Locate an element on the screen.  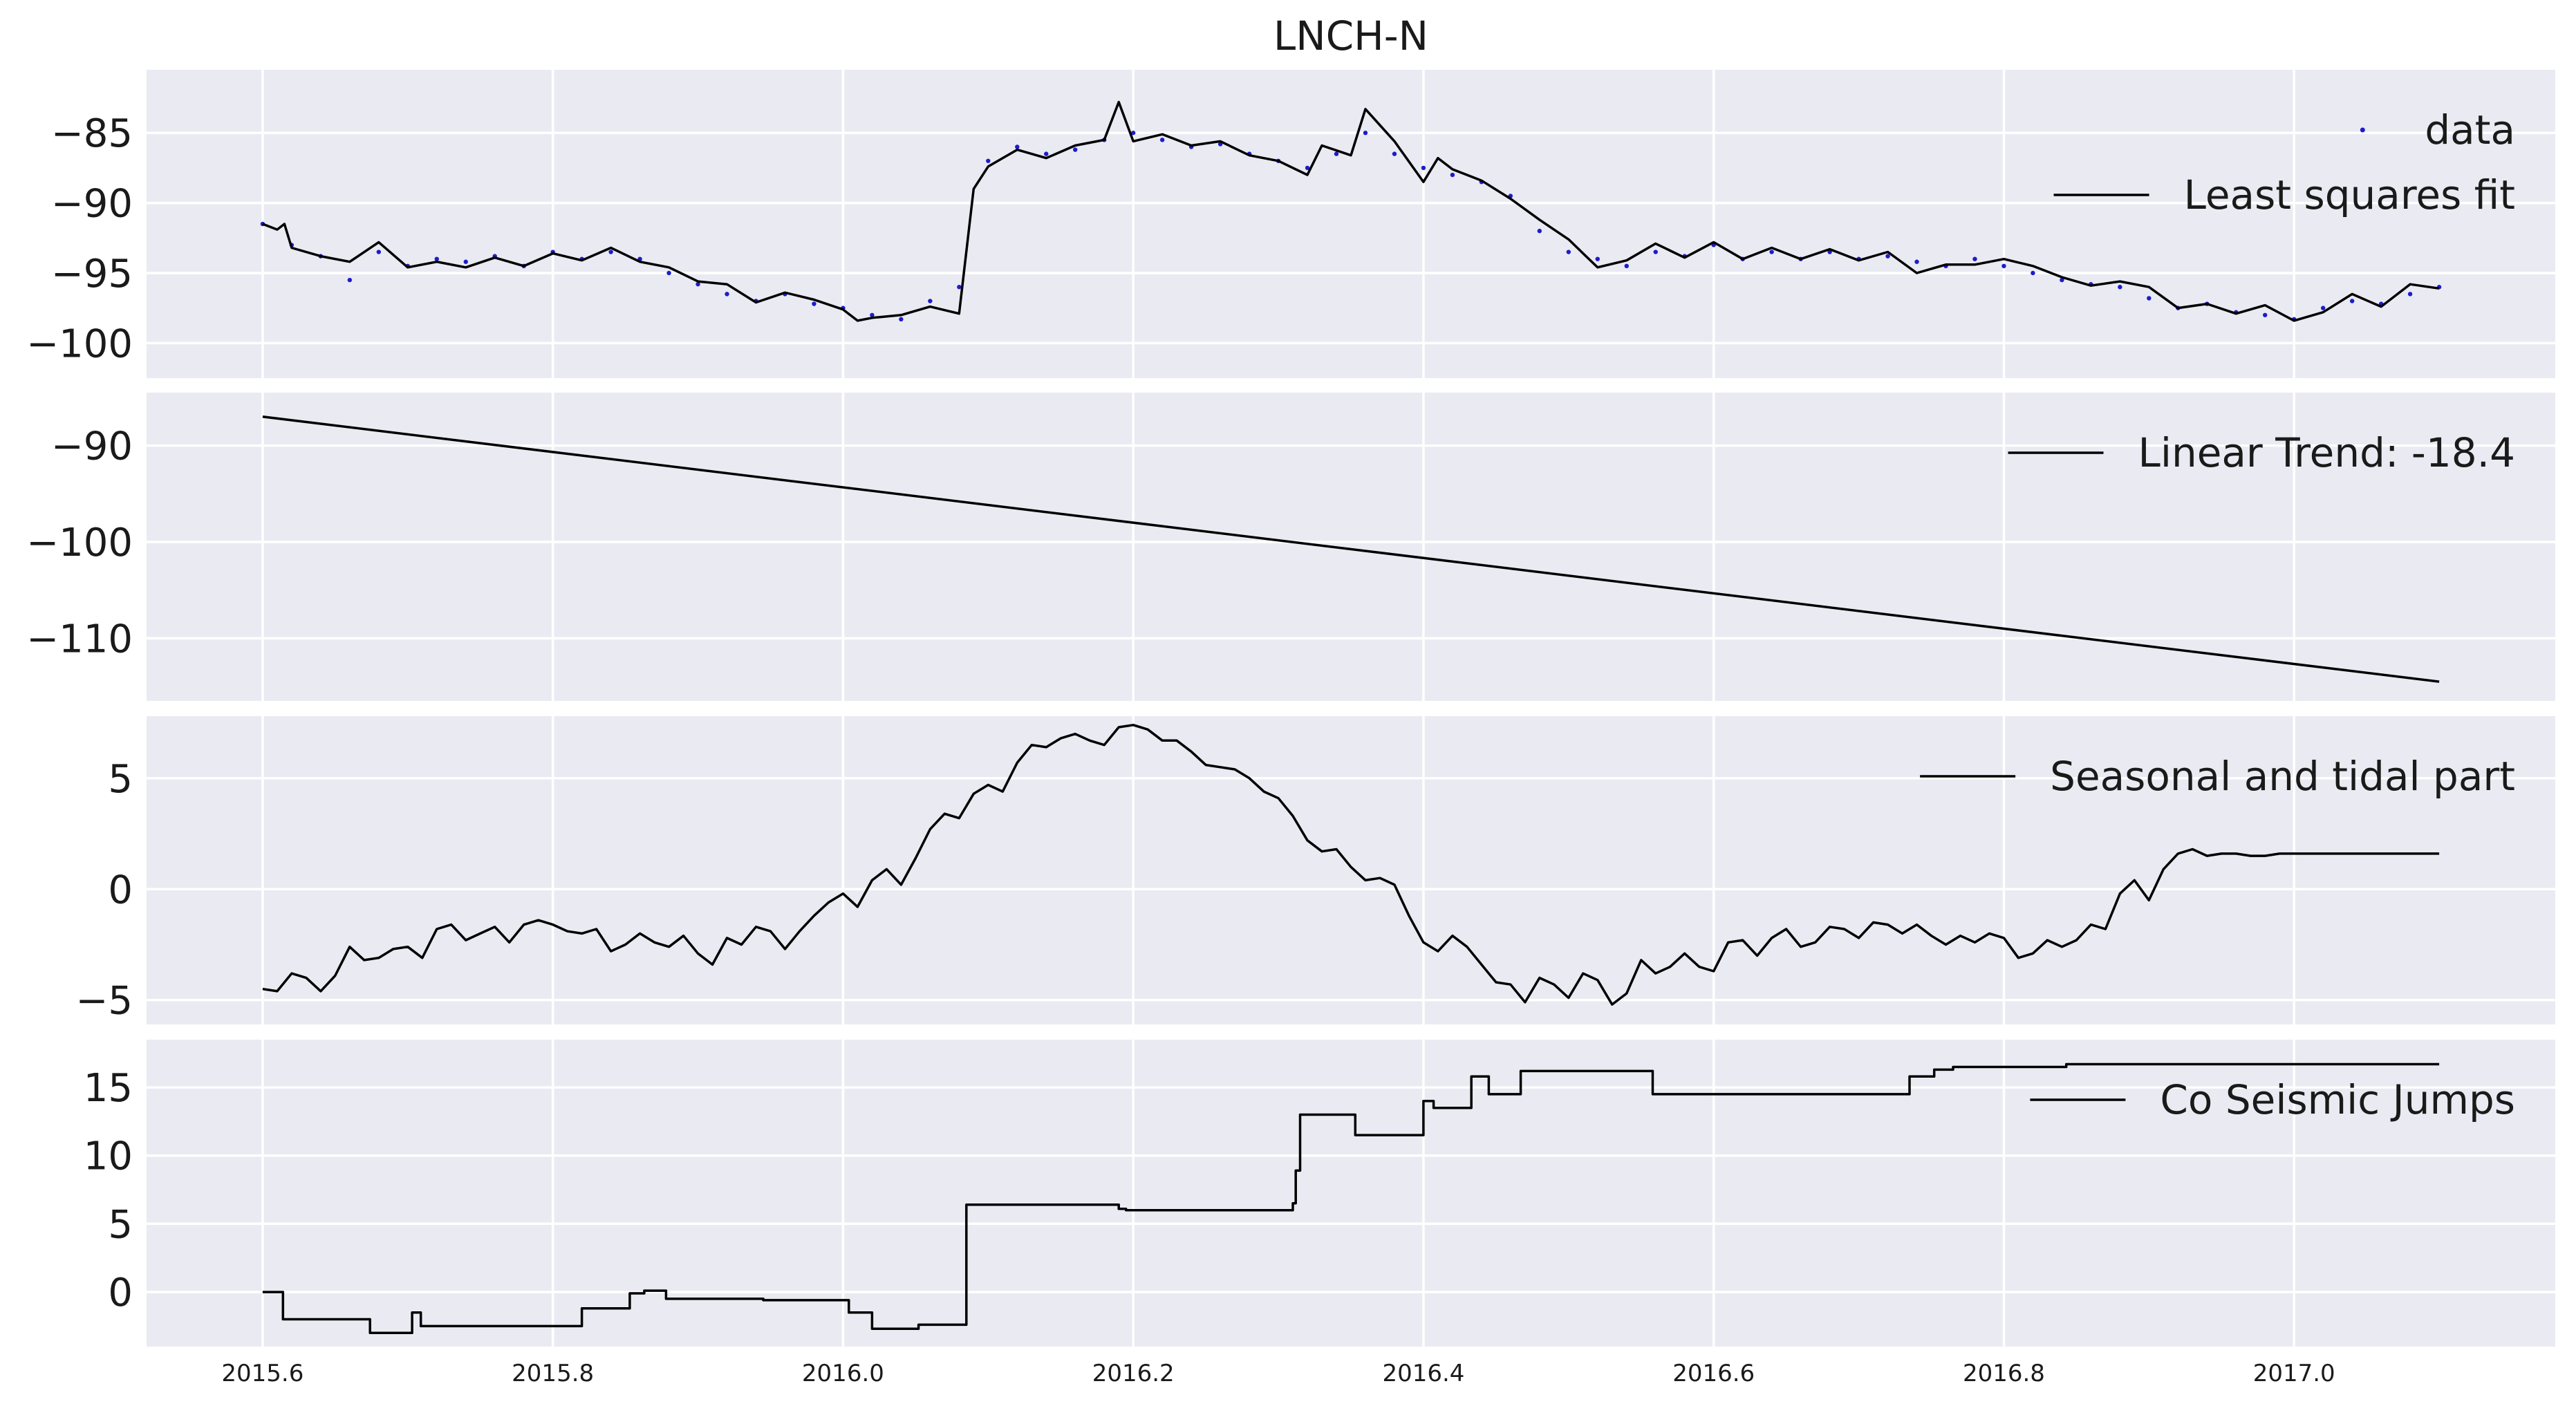
x-tick-label: 2016.8 is located at coordinates (2004, 1373).